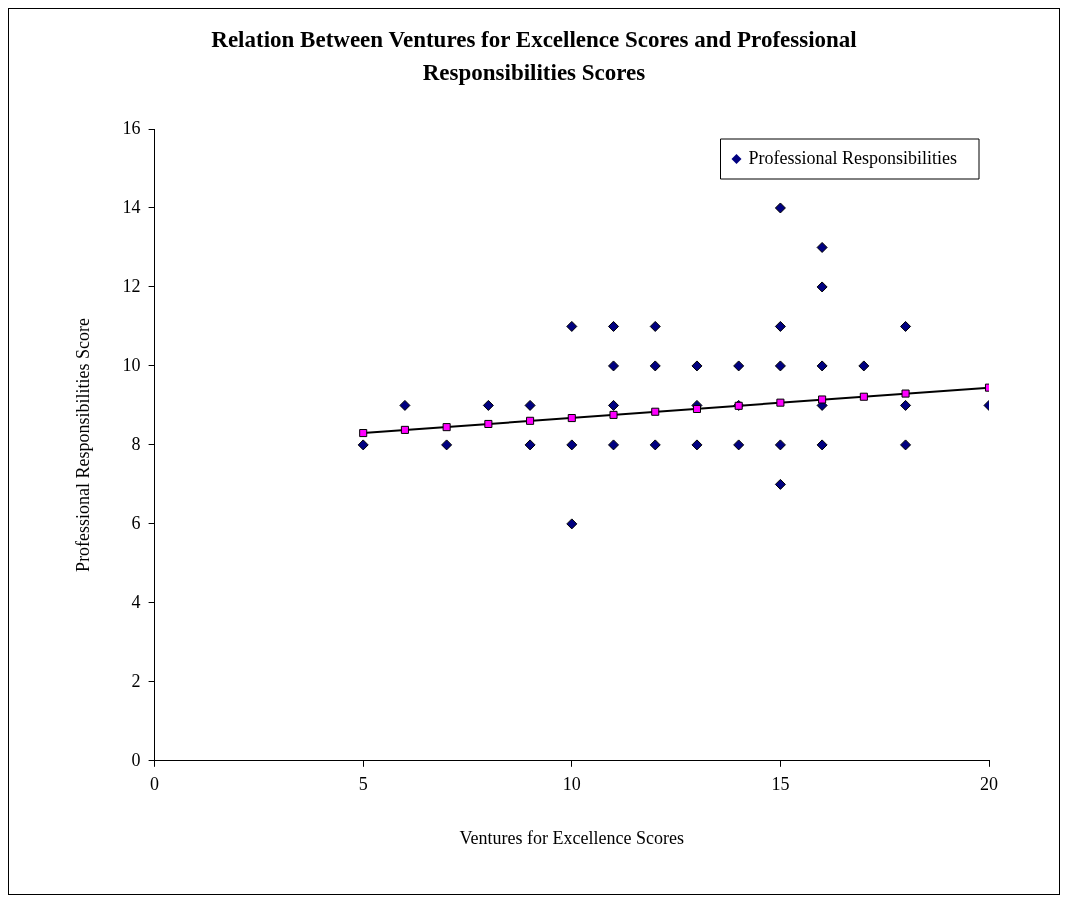 The width and height of the screenshot is (1070, 905). Describe the element at coordinates (136, 601) in the screenshot. I see `y-tick-label: 4` at that location.